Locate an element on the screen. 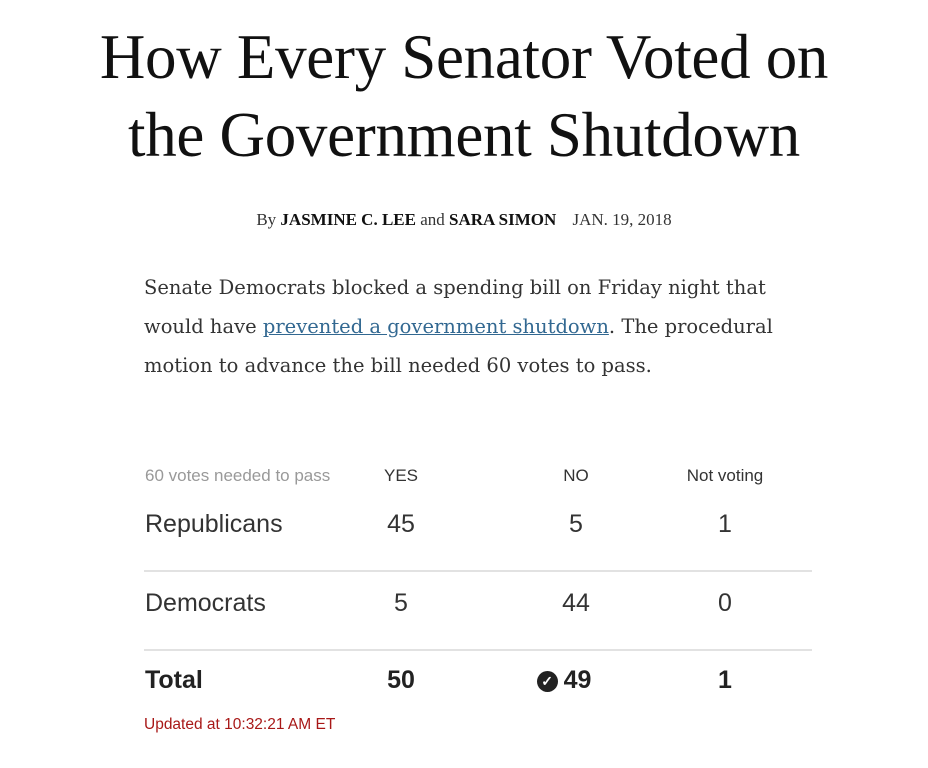 The width and height of the screenshot is (928, 768). header-no: NO is located at coordinates (576, 475).